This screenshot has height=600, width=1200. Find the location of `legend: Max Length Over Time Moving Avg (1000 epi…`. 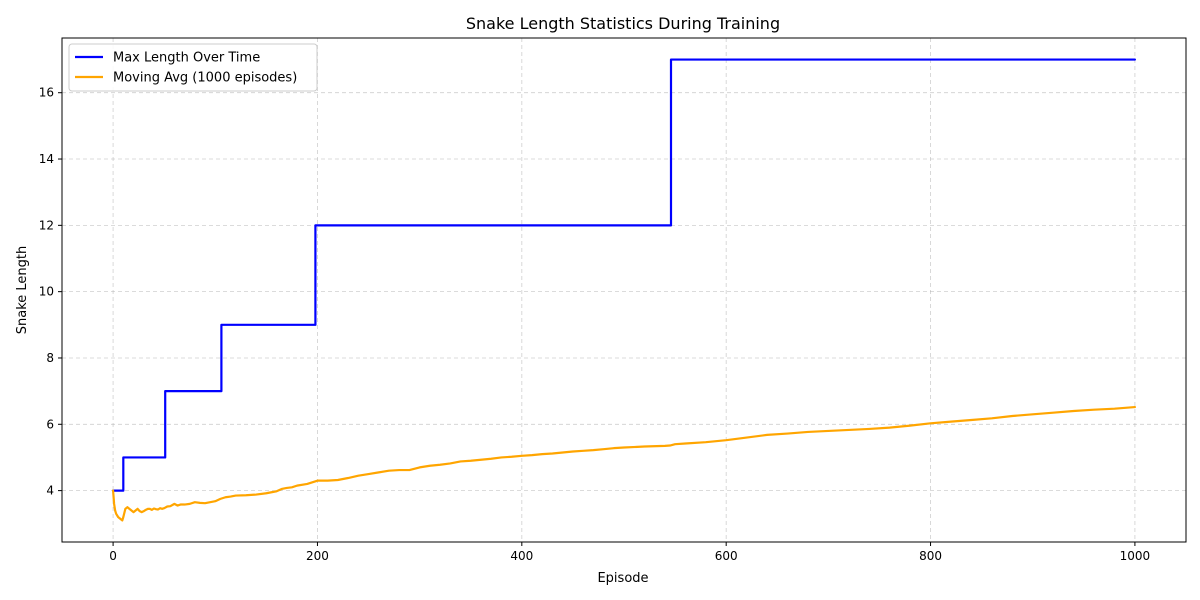

legend: Max Length Over Time Moving Avg (1000 epi… is located at coordinates (193, 67).